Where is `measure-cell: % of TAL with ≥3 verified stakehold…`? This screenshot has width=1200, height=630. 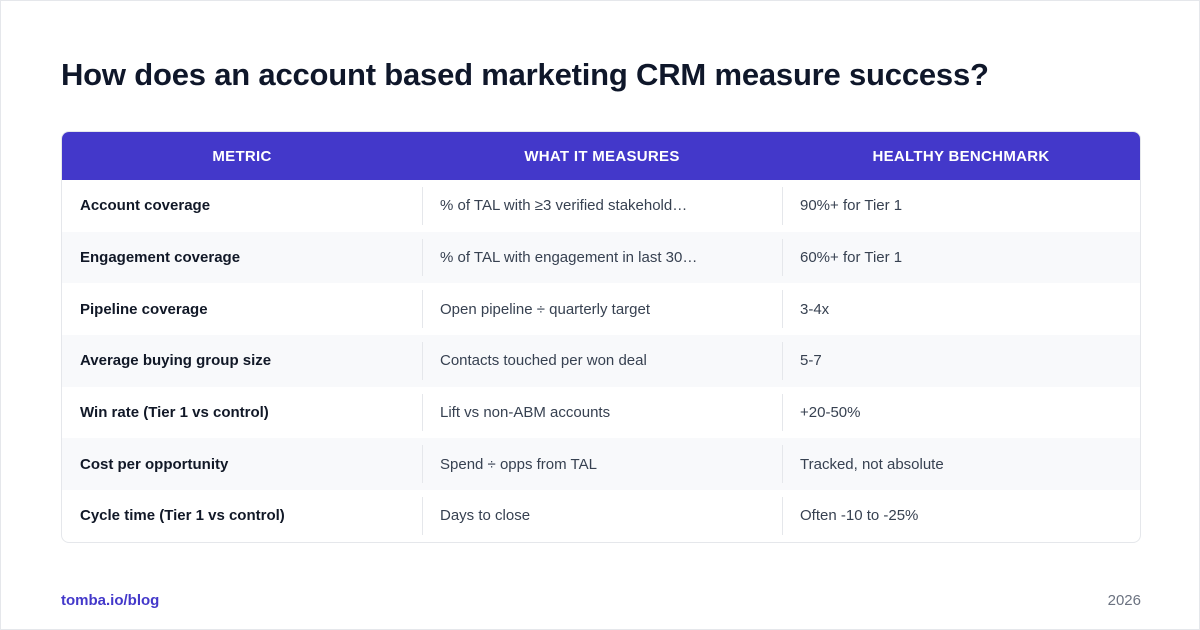
measure-cell: % of TAL with ≥3 verified stakehold… is located at coordinates (602, 206).